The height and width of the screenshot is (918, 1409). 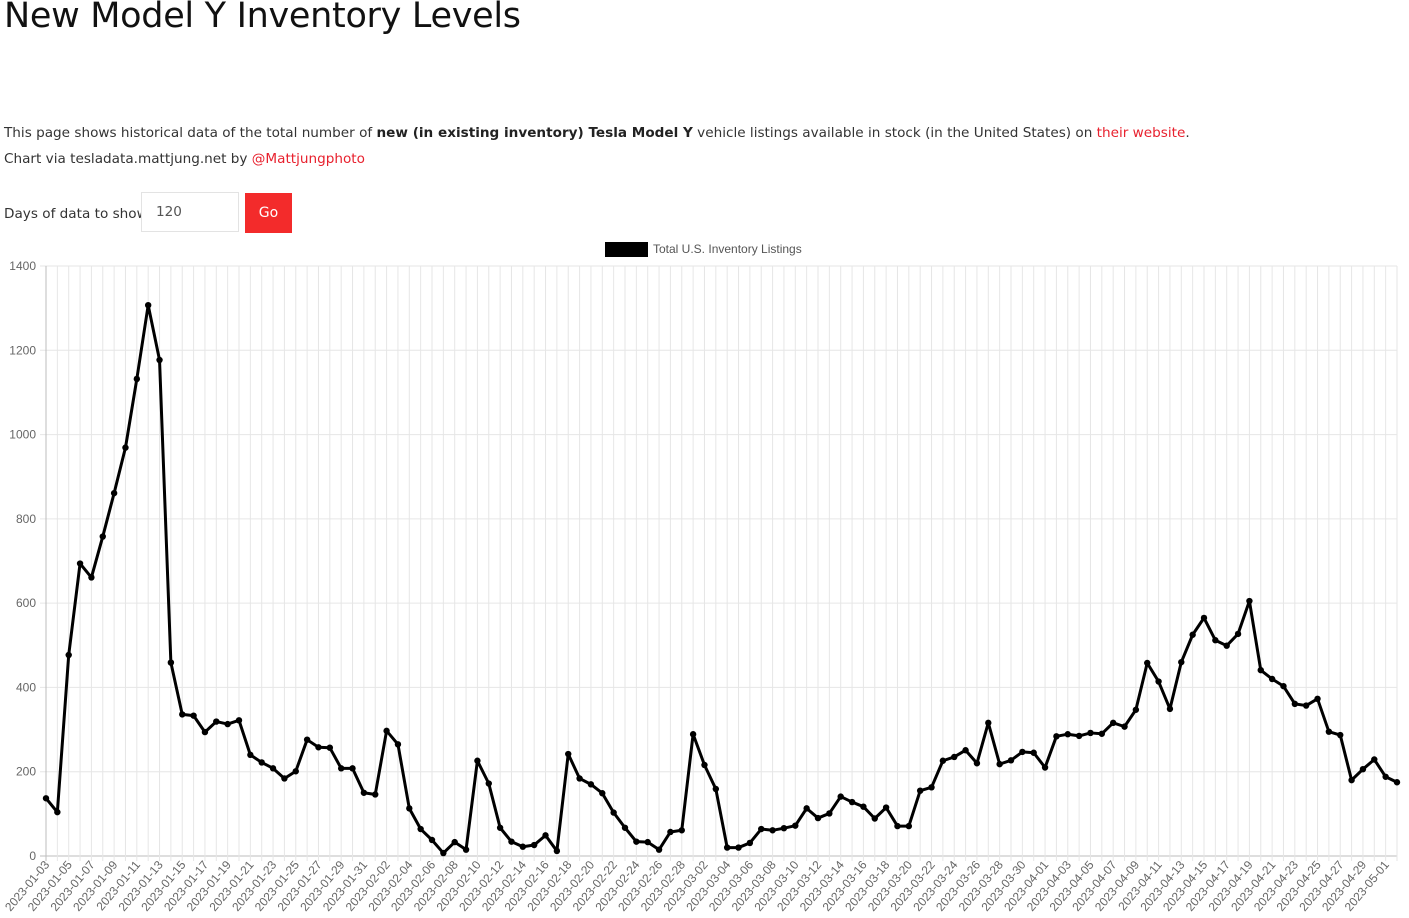 I want to click on legend-label: Total U.S. Inventory Listings, so click(x=727, y=249).